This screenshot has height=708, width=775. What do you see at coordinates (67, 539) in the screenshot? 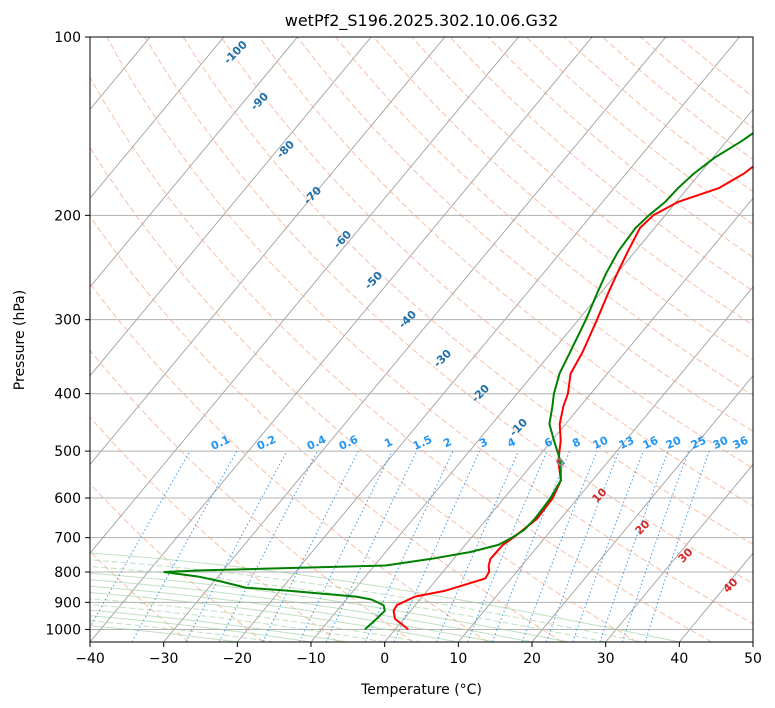
I see `y-tick-label: 700` at bounding box center [67, 539].